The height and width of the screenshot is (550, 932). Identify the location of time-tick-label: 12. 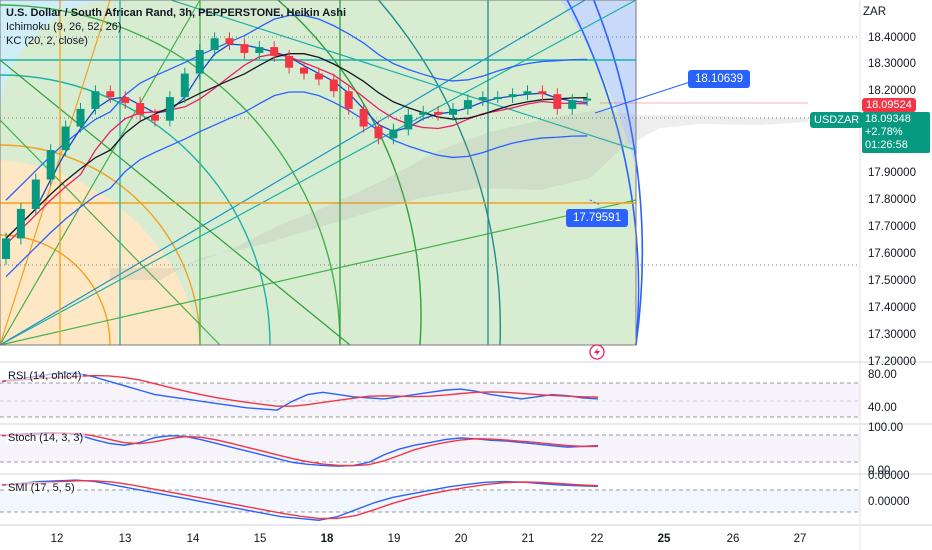
(57, 539).